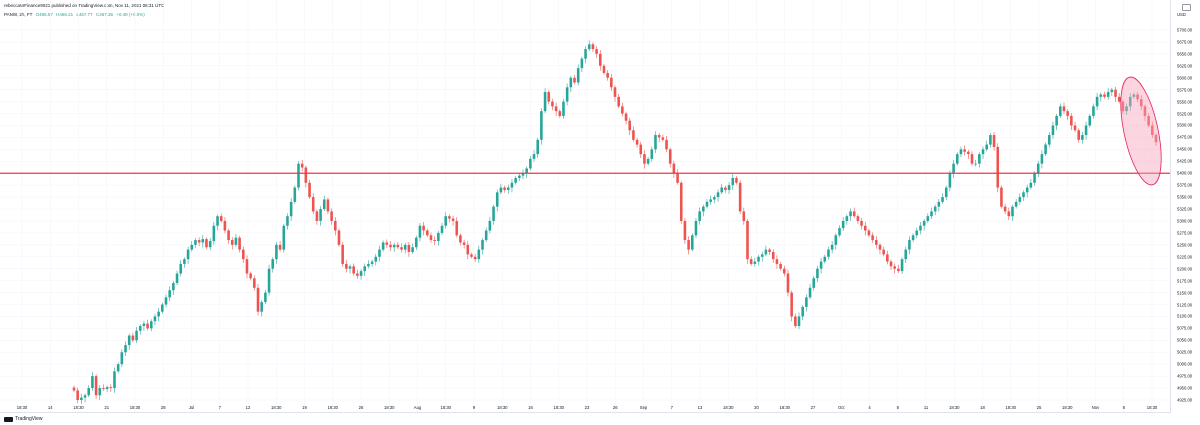  I want to click on symbol-label: PANW, 2h, FT, so click(18, 14).